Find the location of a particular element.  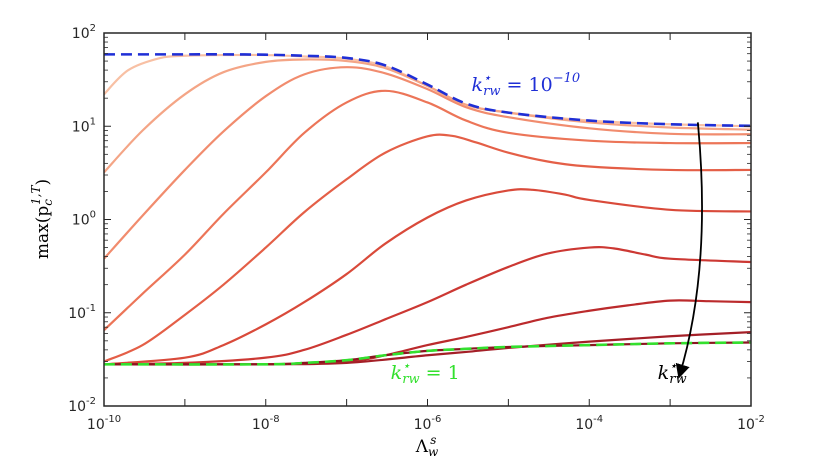

trend-arrow is located at coordinates (689, 250).